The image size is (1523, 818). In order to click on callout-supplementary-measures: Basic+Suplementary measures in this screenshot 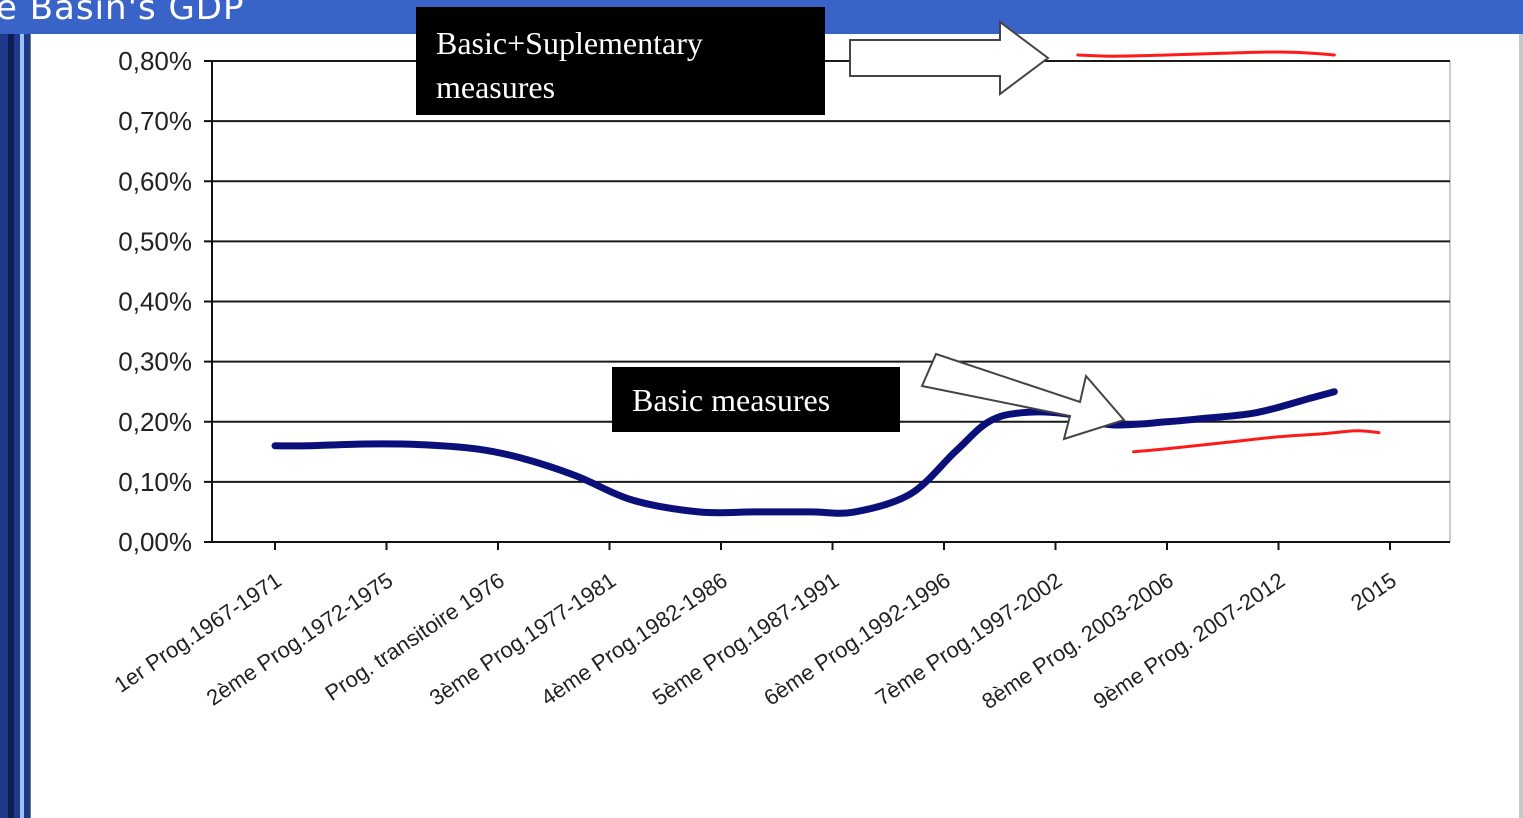, I will do `click(620, 61)`.